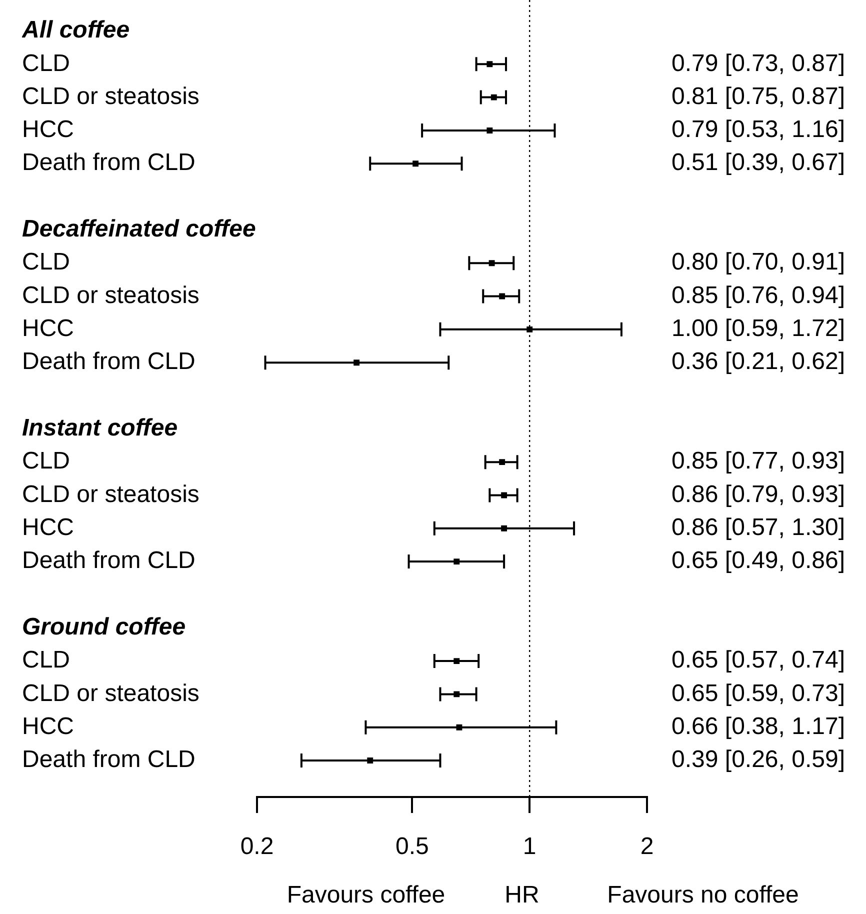 This screenshot has width=866, height=914. Describe the element at coordinates (647, 846) in the screenshot. I see `x-tick-label: 2` at that location.